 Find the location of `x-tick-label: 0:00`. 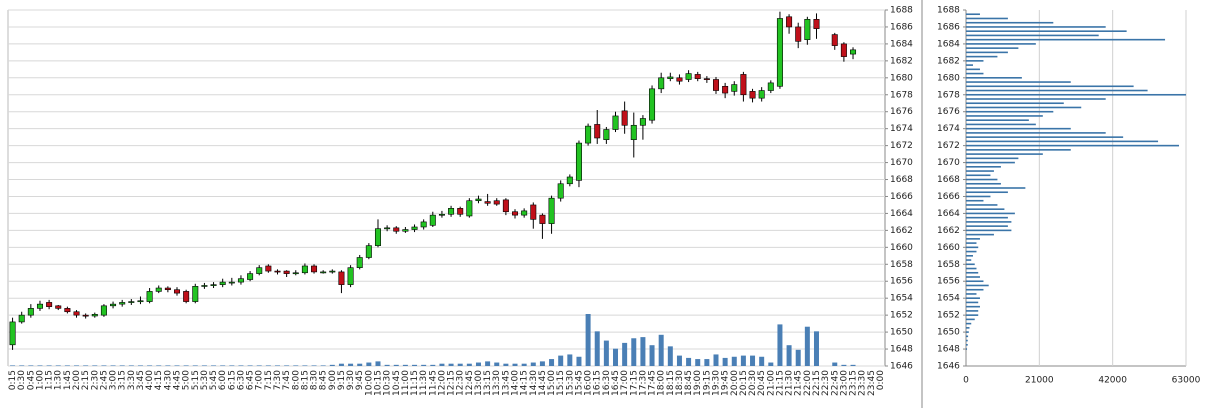

x-tick-label: 0:00 is located at coordinates (881, 380).